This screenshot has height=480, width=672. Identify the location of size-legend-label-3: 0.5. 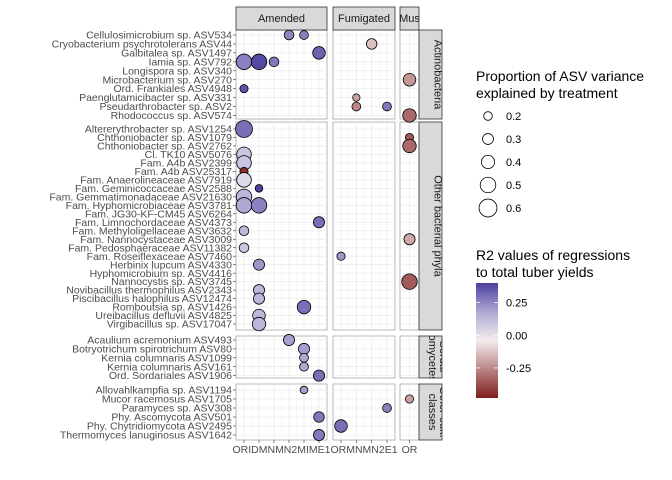
(513, 186).